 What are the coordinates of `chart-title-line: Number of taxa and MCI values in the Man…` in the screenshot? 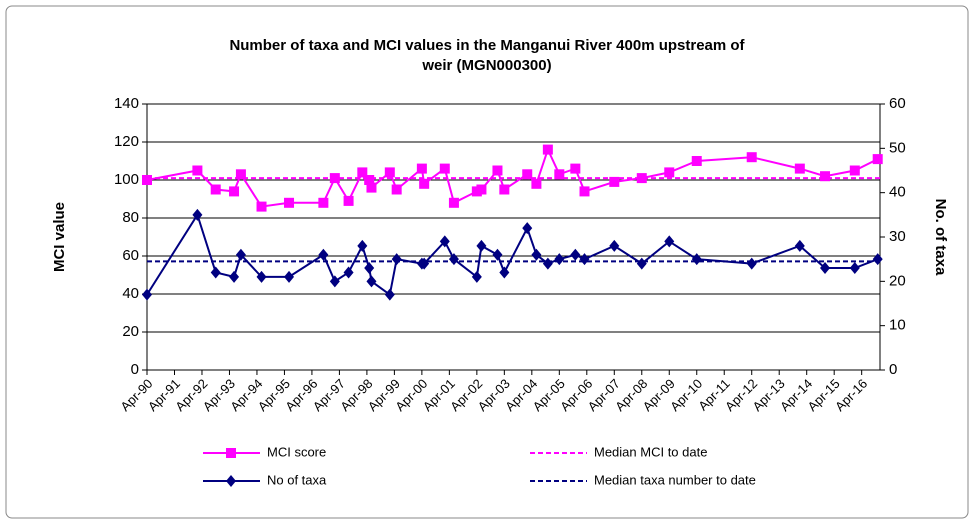 It's located at (487, 45).